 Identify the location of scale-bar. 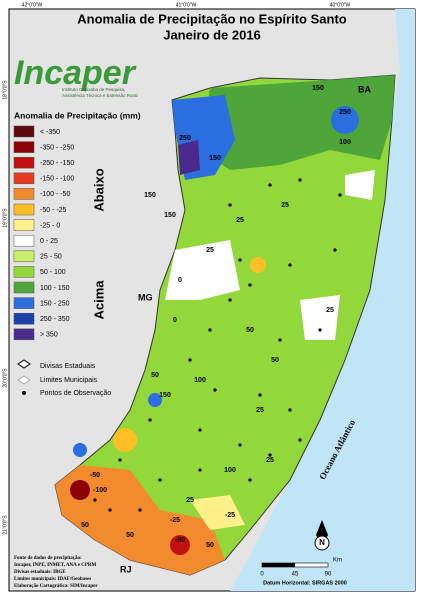
(278, 565).